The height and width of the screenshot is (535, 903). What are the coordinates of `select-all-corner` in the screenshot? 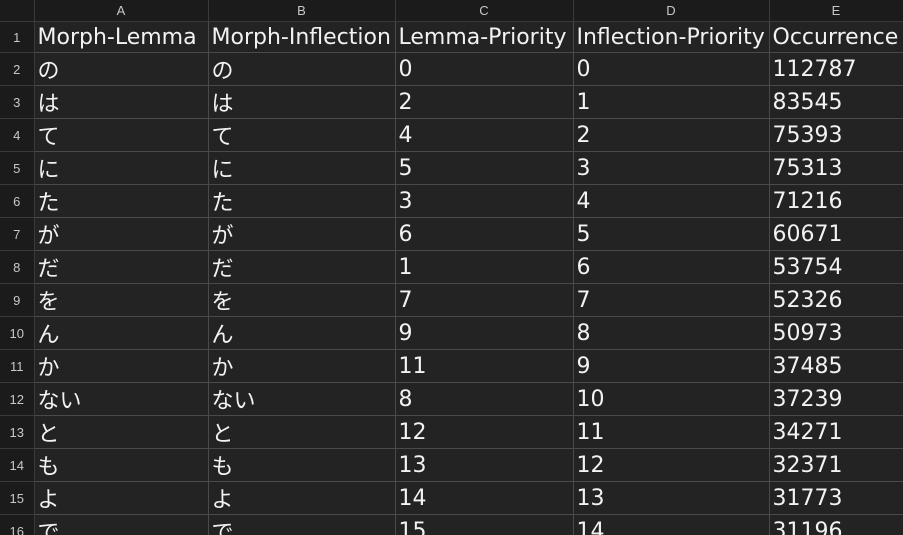 It's located at (17, 11).